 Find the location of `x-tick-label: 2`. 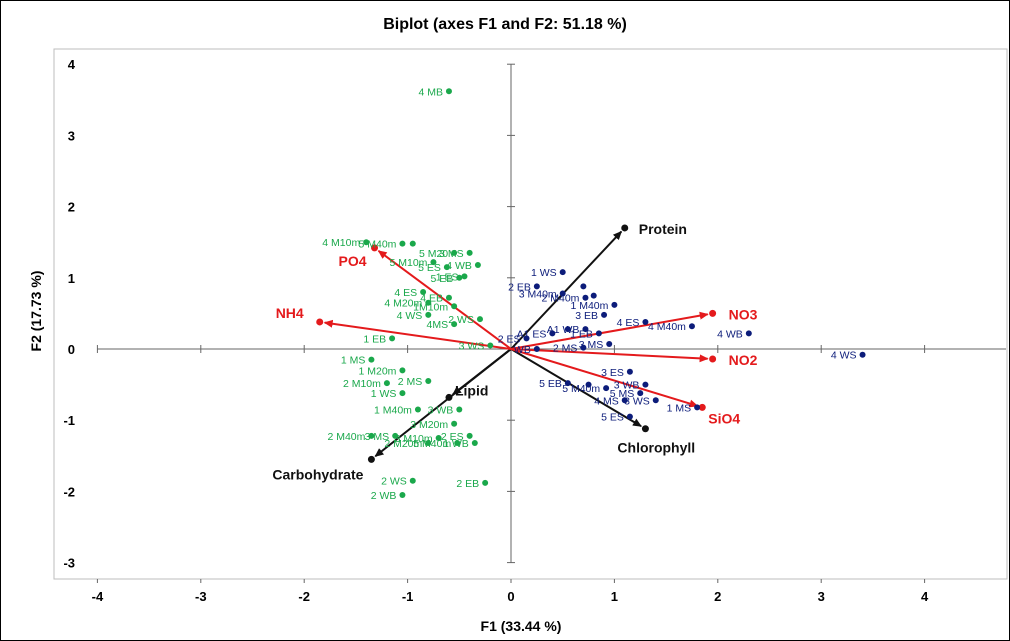

x-tick-label: 2 is located at coordinates (717, 596).